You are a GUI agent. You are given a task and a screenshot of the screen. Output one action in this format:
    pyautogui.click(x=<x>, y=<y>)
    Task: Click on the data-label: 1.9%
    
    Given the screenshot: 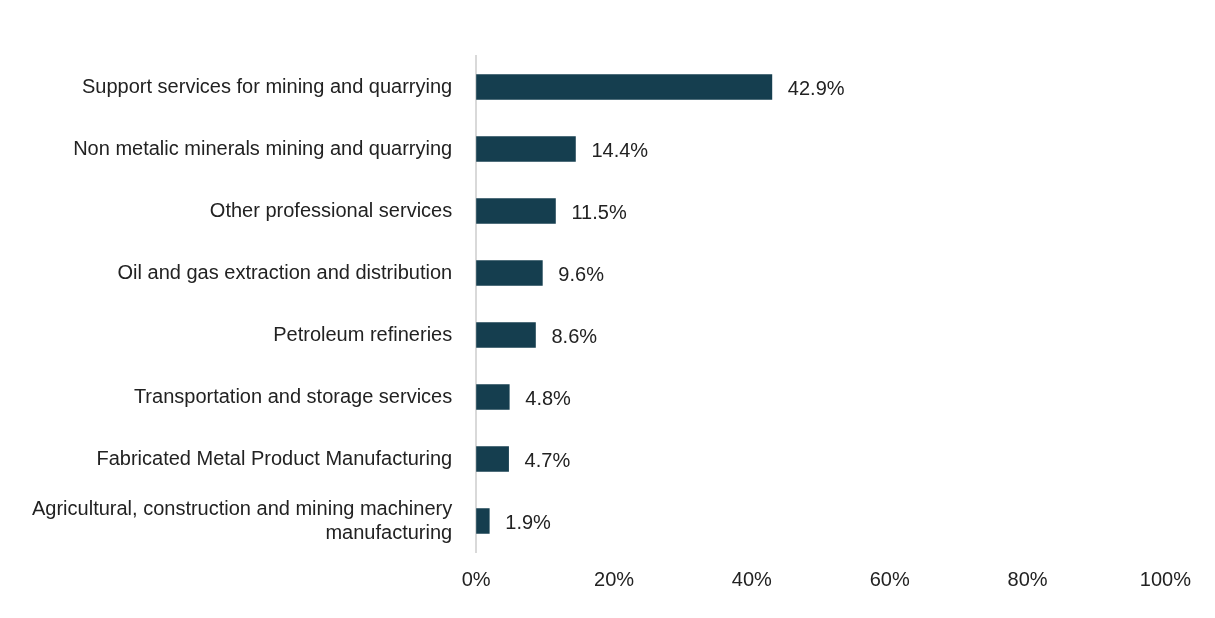 What is the action you would take?
    pyautogui.click(x=528, y=521)
    